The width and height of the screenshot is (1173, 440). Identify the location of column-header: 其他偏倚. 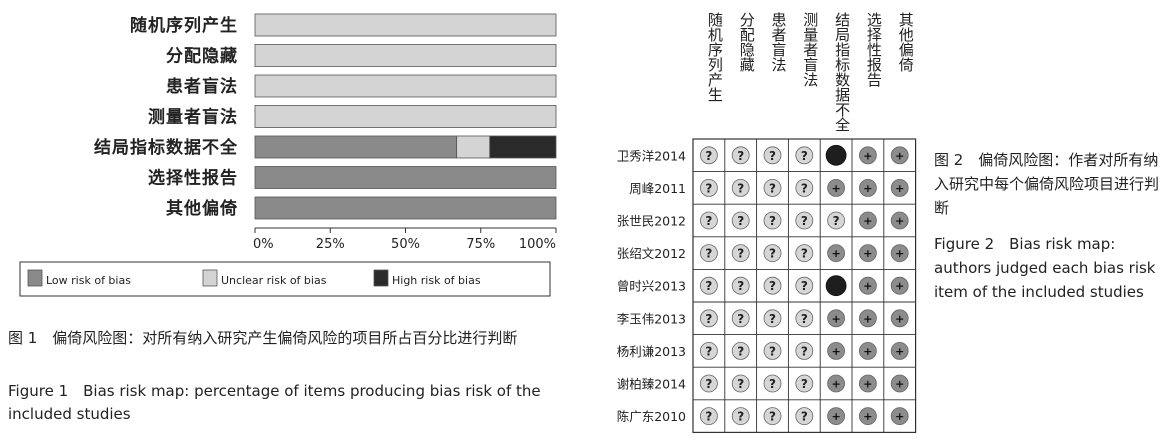
(906, 42).